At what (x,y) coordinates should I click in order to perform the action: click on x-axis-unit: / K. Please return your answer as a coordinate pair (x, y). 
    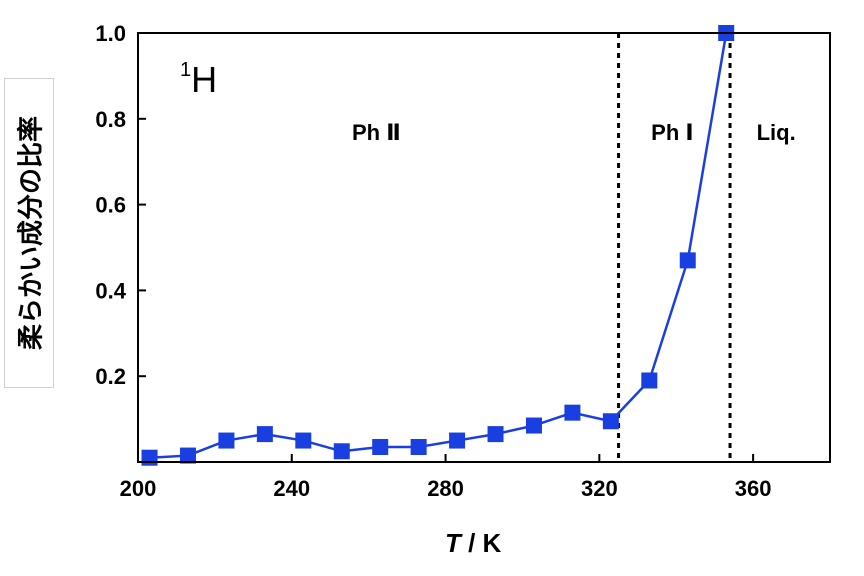
    Looking at the image, I should click on (481, 543).